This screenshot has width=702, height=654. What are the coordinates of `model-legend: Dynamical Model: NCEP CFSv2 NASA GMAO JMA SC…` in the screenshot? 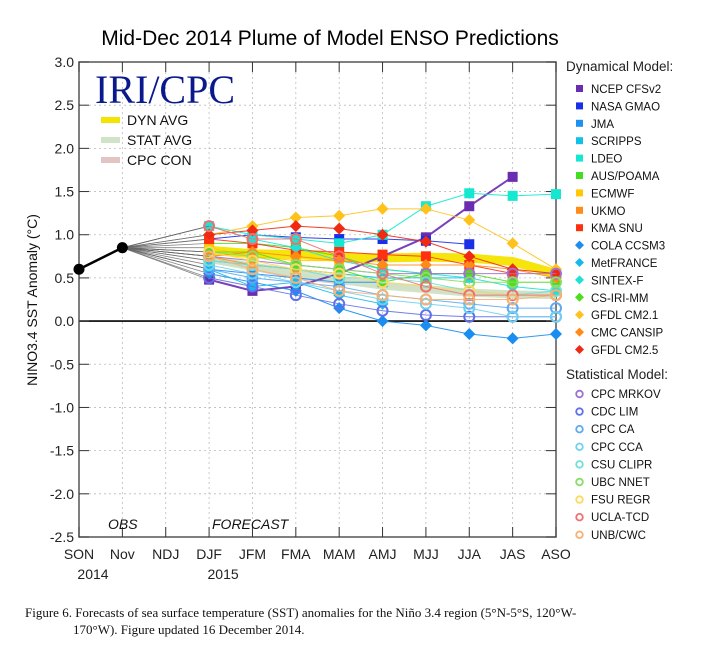 It's located at (619, 300).